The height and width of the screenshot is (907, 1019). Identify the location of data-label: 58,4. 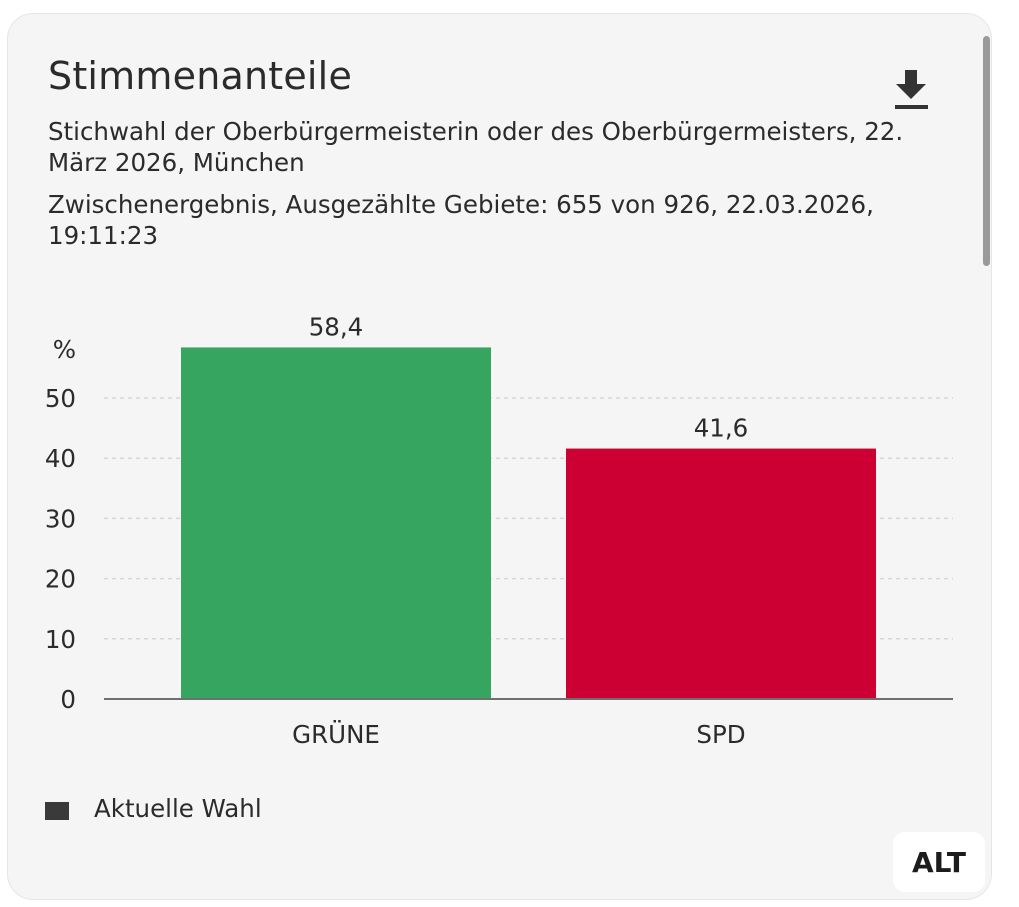
(336, 326).